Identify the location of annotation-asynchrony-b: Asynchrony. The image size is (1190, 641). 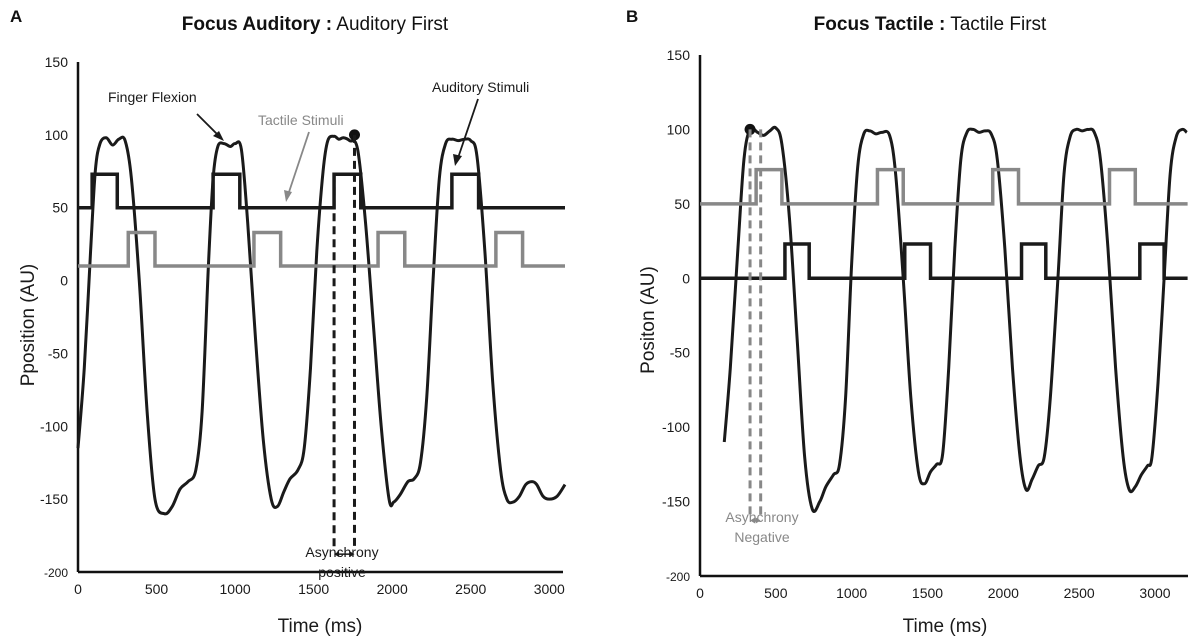
(761, 517).